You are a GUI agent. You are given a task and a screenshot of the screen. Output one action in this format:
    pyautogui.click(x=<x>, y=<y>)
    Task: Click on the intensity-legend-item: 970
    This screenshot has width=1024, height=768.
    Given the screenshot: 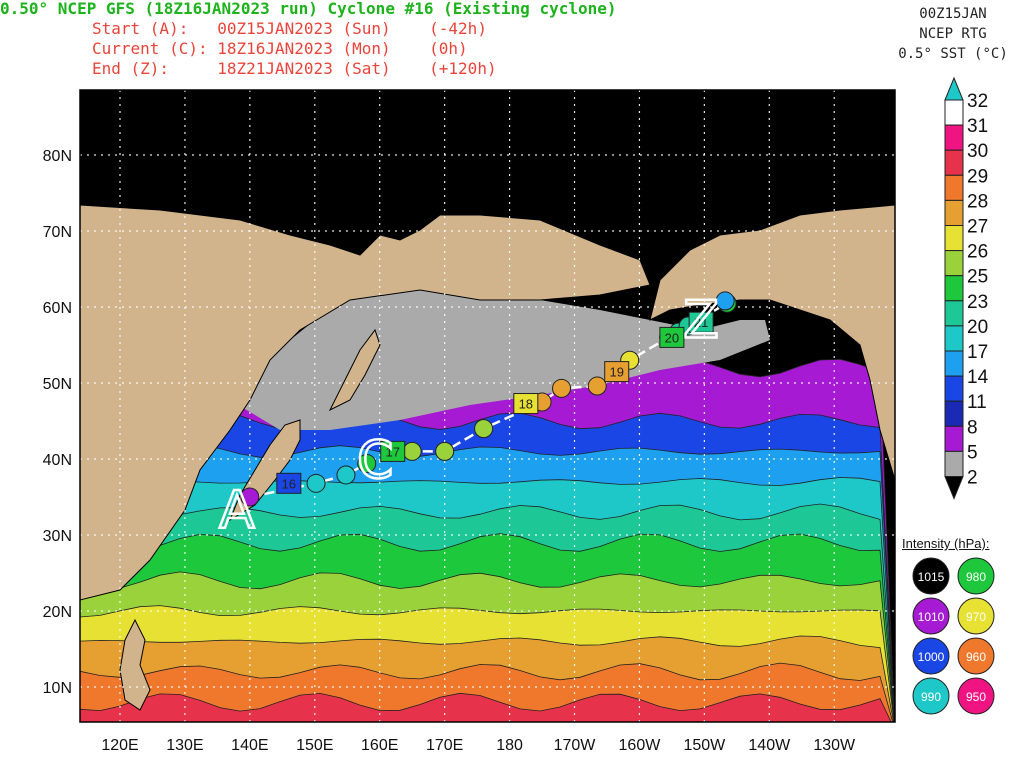 What is the action you would take?
    pyautogui.click(x=976, y=616)
    